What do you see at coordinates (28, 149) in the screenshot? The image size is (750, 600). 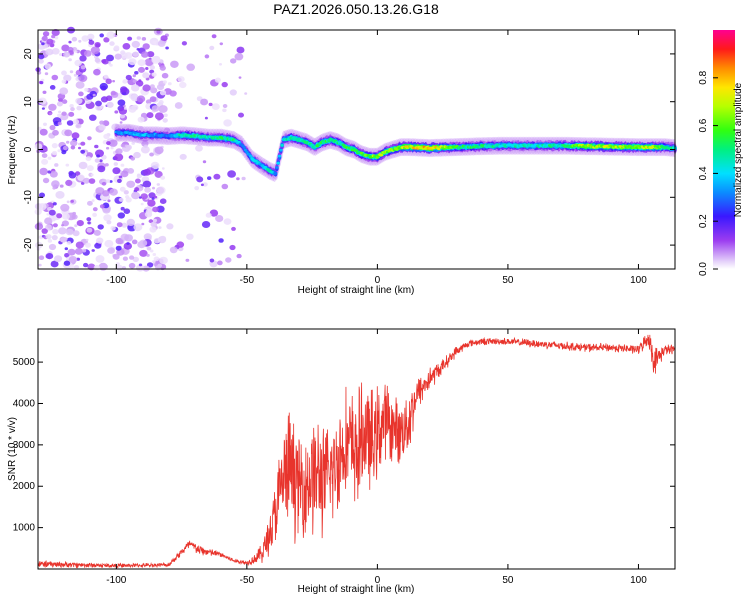 I see `y-tick-label: 0` at bounding box center [28, 149].